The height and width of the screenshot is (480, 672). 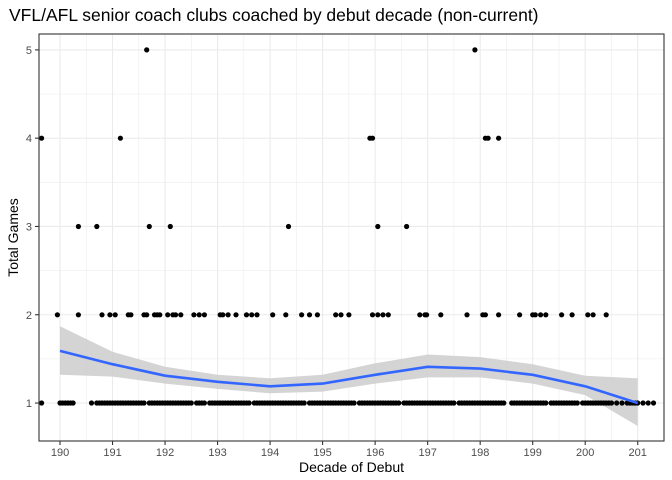 I want to click on smooth-line, so click(x=349, y=377).